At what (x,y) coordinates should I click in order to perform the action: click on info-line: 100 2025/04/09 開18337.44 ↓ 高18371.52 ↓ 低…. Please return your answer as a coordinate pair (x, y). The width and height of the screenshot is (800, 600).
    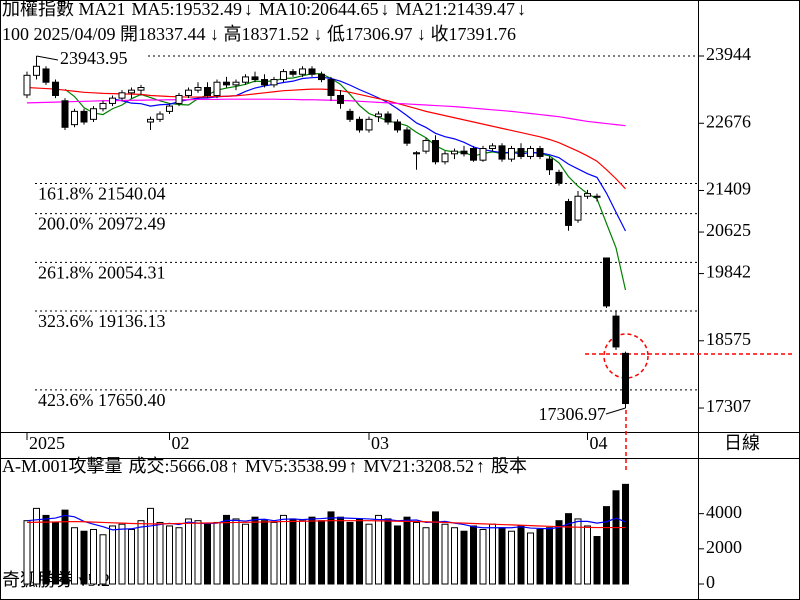
    Looking at the image, I should click on (259, 34).